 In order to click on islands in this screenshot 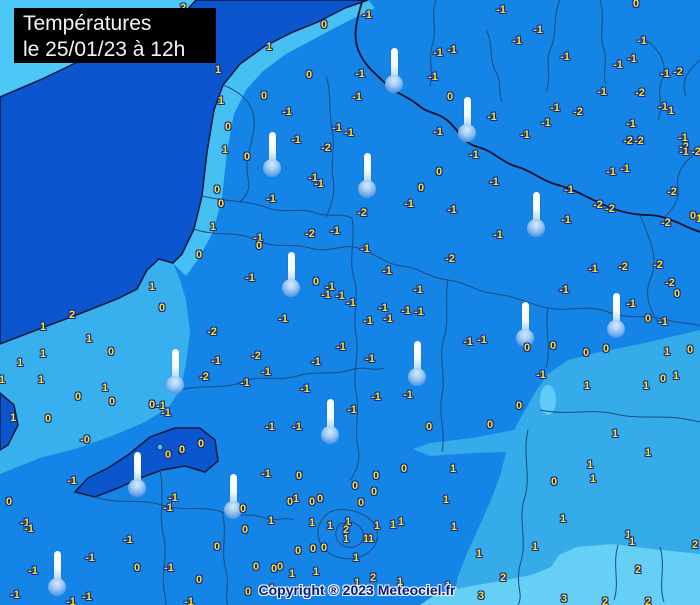, I will do `click(180, 446)`.